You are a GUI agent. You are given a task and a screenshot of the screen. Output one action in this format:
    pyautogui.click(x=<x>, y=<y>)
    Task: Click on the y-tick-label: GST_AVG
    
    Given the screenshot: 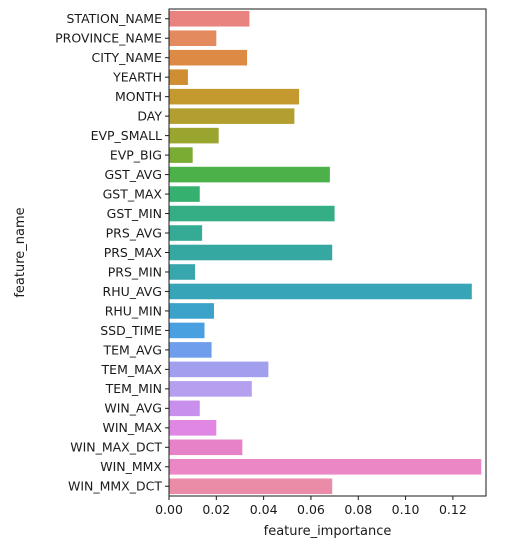 What is the action you would take?
    pyautogui.click(x=134, y=174)
    